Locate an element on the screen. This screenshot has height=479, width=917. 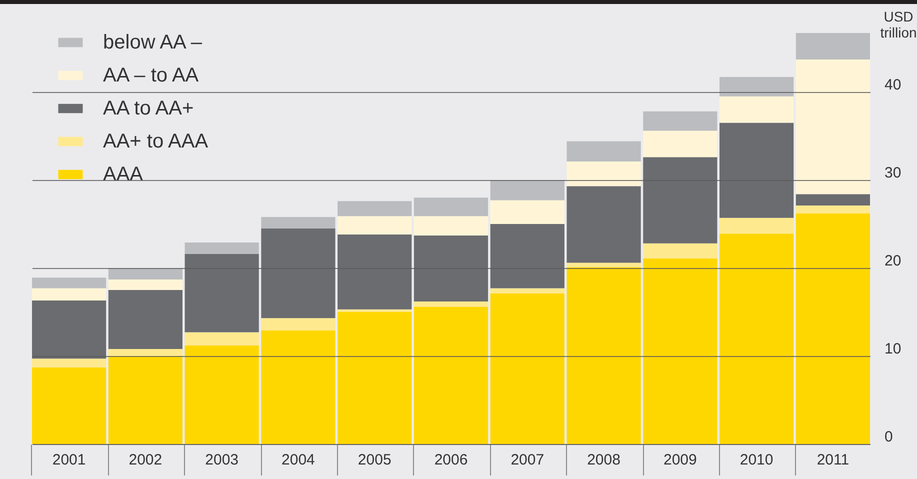
y-tick-label: 40 is located at coordinates (893, 85).